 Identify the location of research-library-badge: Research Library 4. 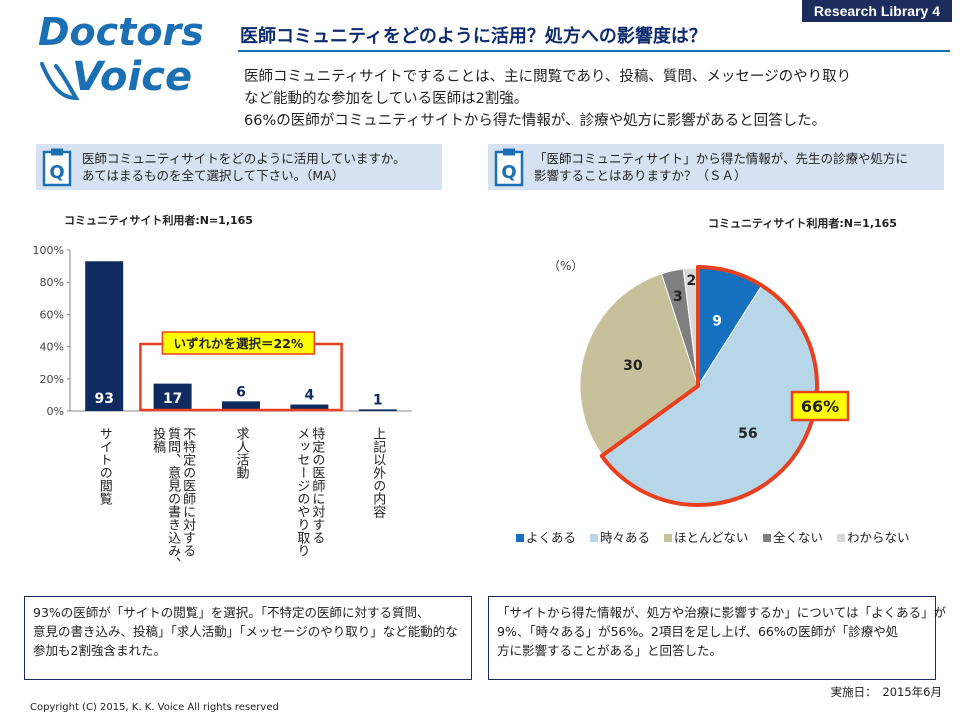
(876, 11).